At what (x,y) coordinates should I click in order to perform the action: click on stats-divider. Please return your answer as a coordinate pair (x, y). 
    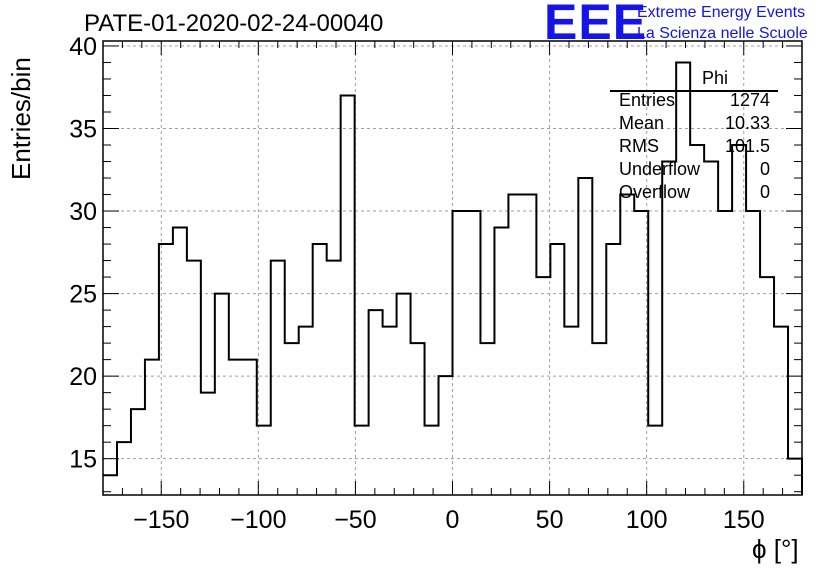
    Looking at the image, I should click on (694, 91).